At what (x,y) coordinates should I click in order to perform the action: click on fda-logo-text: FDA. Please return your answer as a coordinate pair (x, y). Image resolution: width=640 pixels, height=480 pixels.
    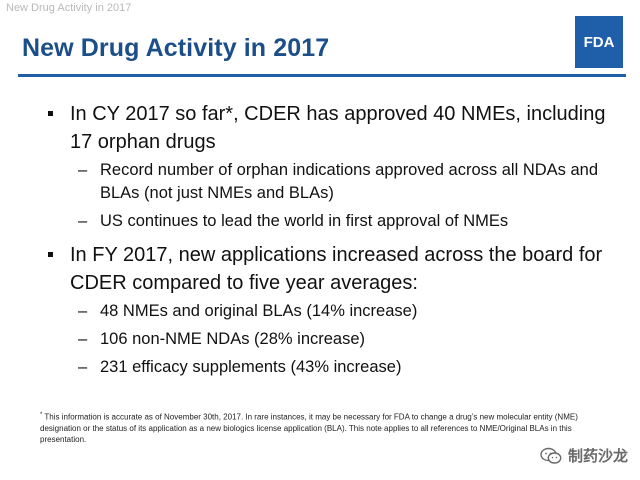
    Looking at the image, I should click on (599, 42).